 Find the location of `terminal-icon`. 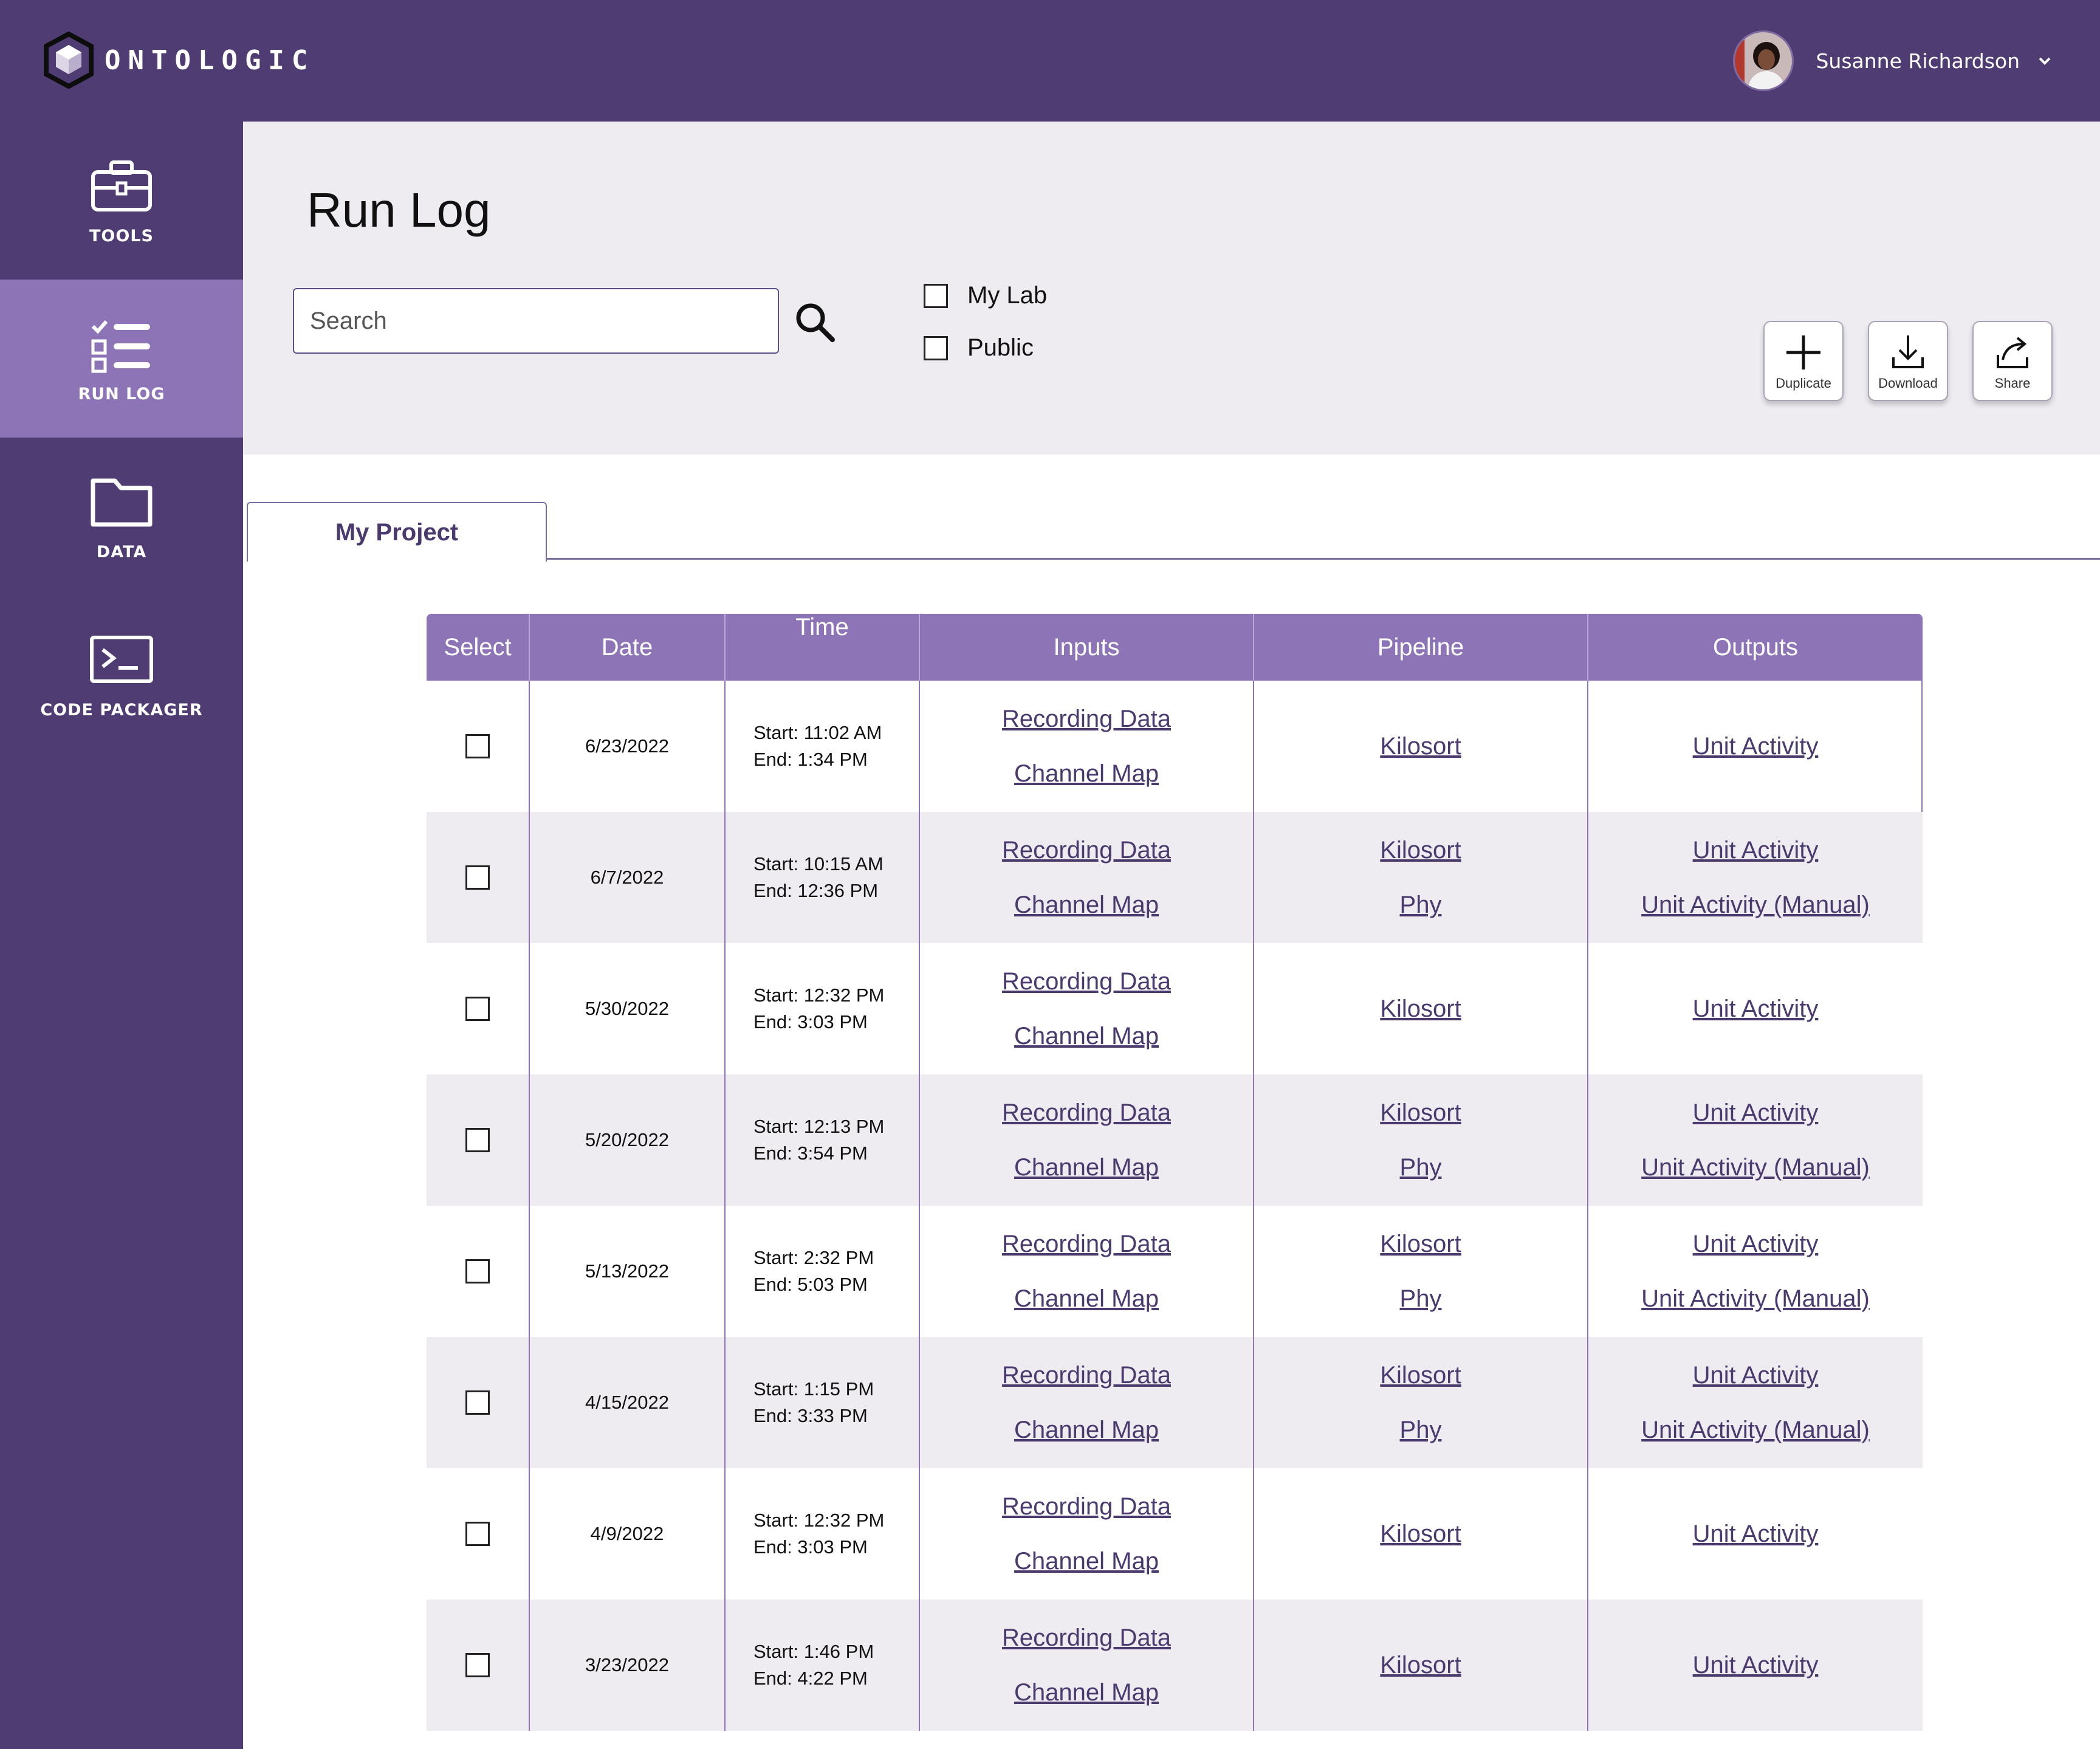

terminal-icon is located at coordinates (121, 659).